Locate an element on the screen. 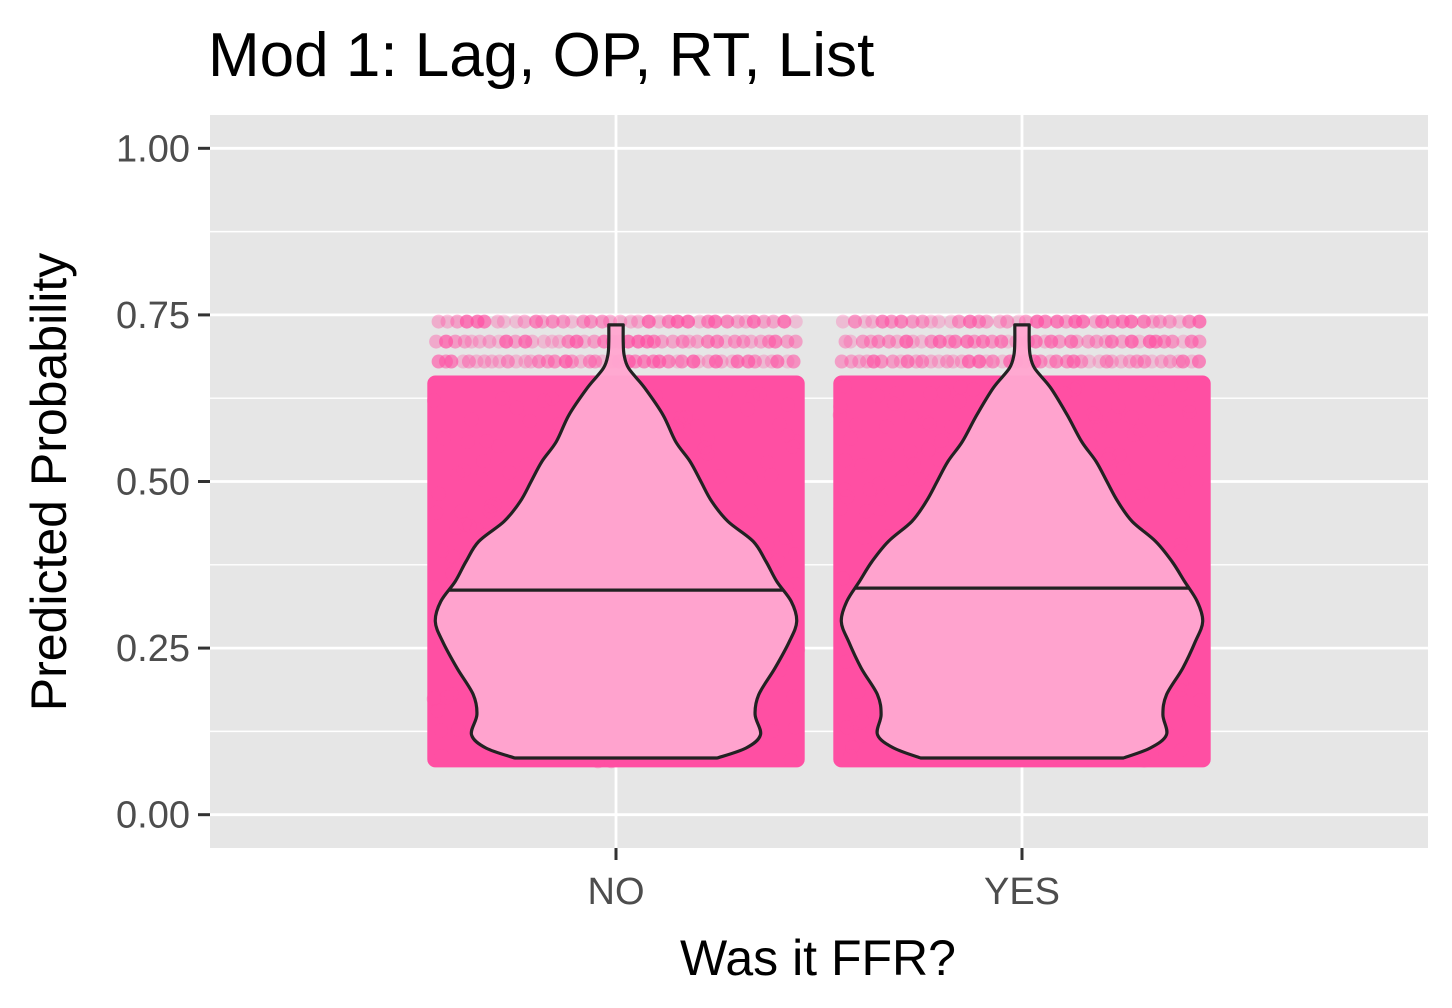 The width and height of the screenshot is (1452, 1008). violin-yes is located at coordinates (1022, 541).